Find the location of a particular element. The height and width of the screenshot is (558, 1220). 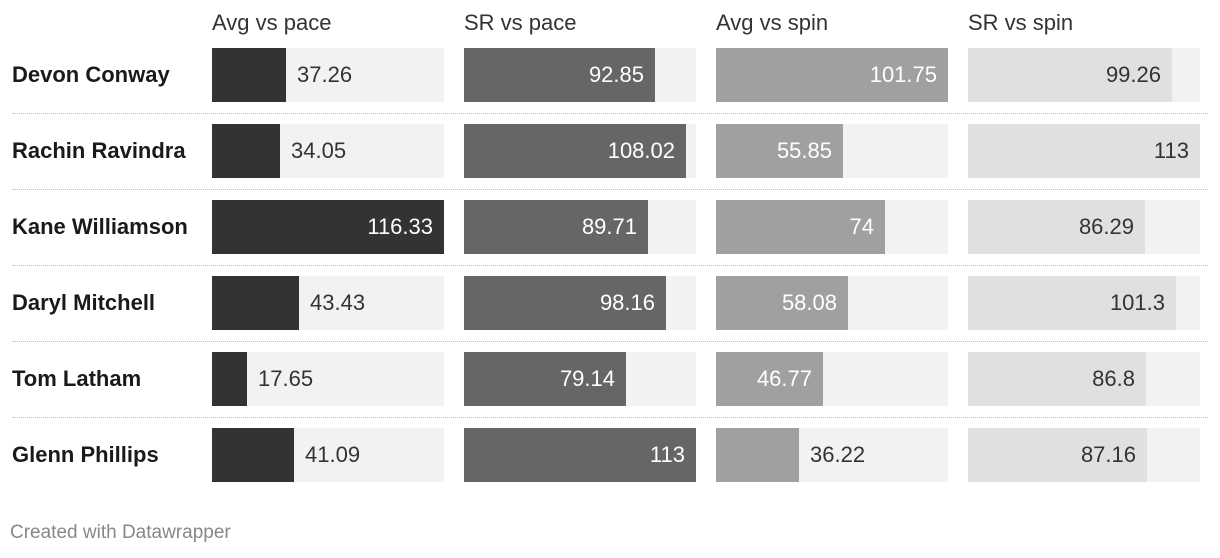

credit-footer: Created with Datawrapper is located at coordinates (120, 532).